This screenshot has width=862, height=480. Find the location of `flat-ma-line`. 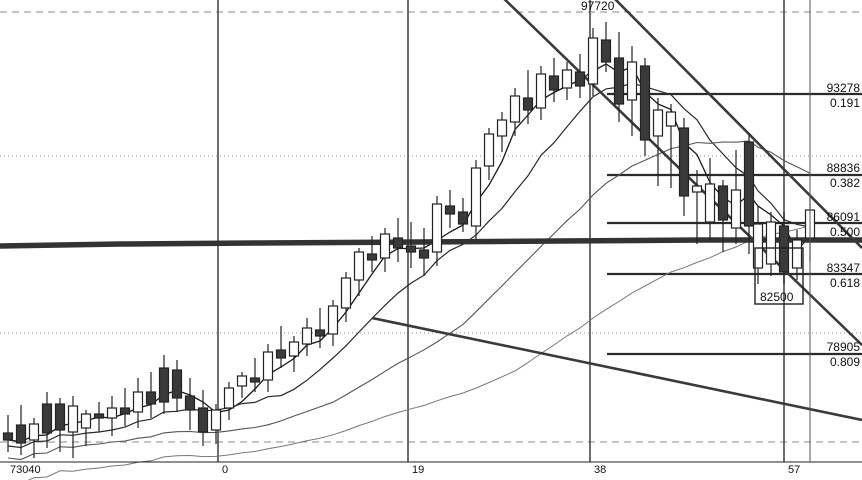

flat-ma-line is located at coordinates (431, 243).